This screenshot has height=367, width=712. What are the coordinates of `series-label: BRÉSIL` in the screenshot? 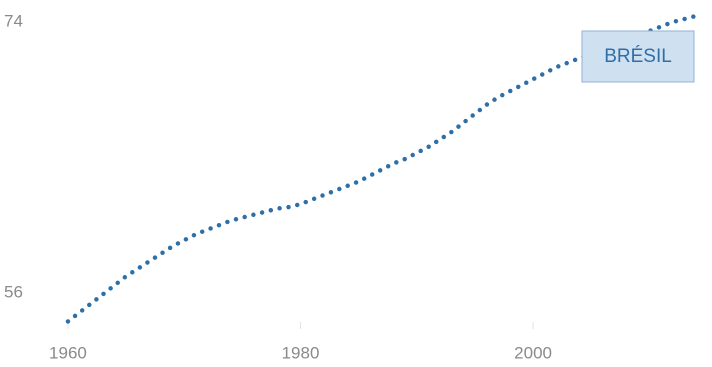 It's located at (638, 56).